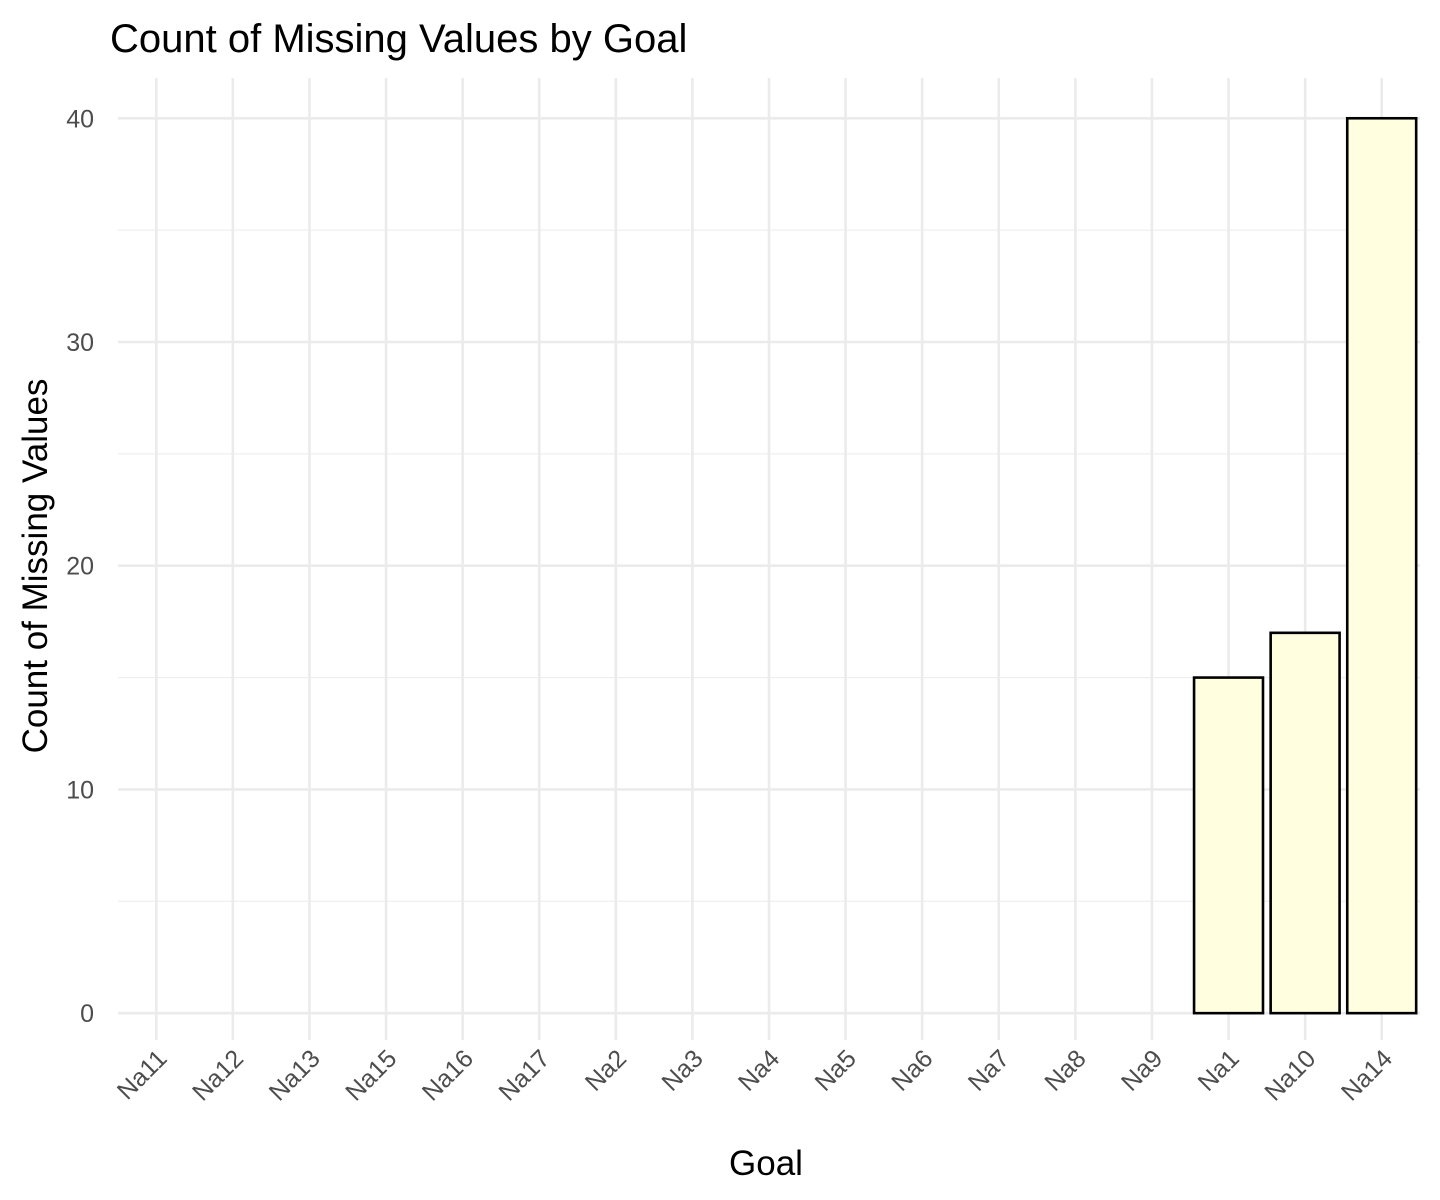  Describe the element at coordinates (606, 1070) in the screenshot. I see `x-tick-label: Na2` at that location.